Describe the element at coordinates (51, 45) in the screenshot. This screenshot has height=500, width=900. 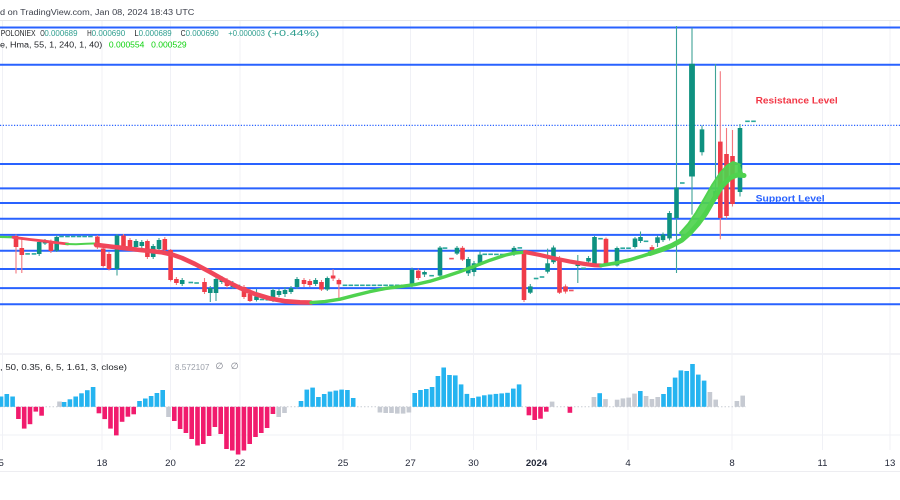
I see `svg-text: e, Hma, 55, 1, 240, 1, 40)` at that location.